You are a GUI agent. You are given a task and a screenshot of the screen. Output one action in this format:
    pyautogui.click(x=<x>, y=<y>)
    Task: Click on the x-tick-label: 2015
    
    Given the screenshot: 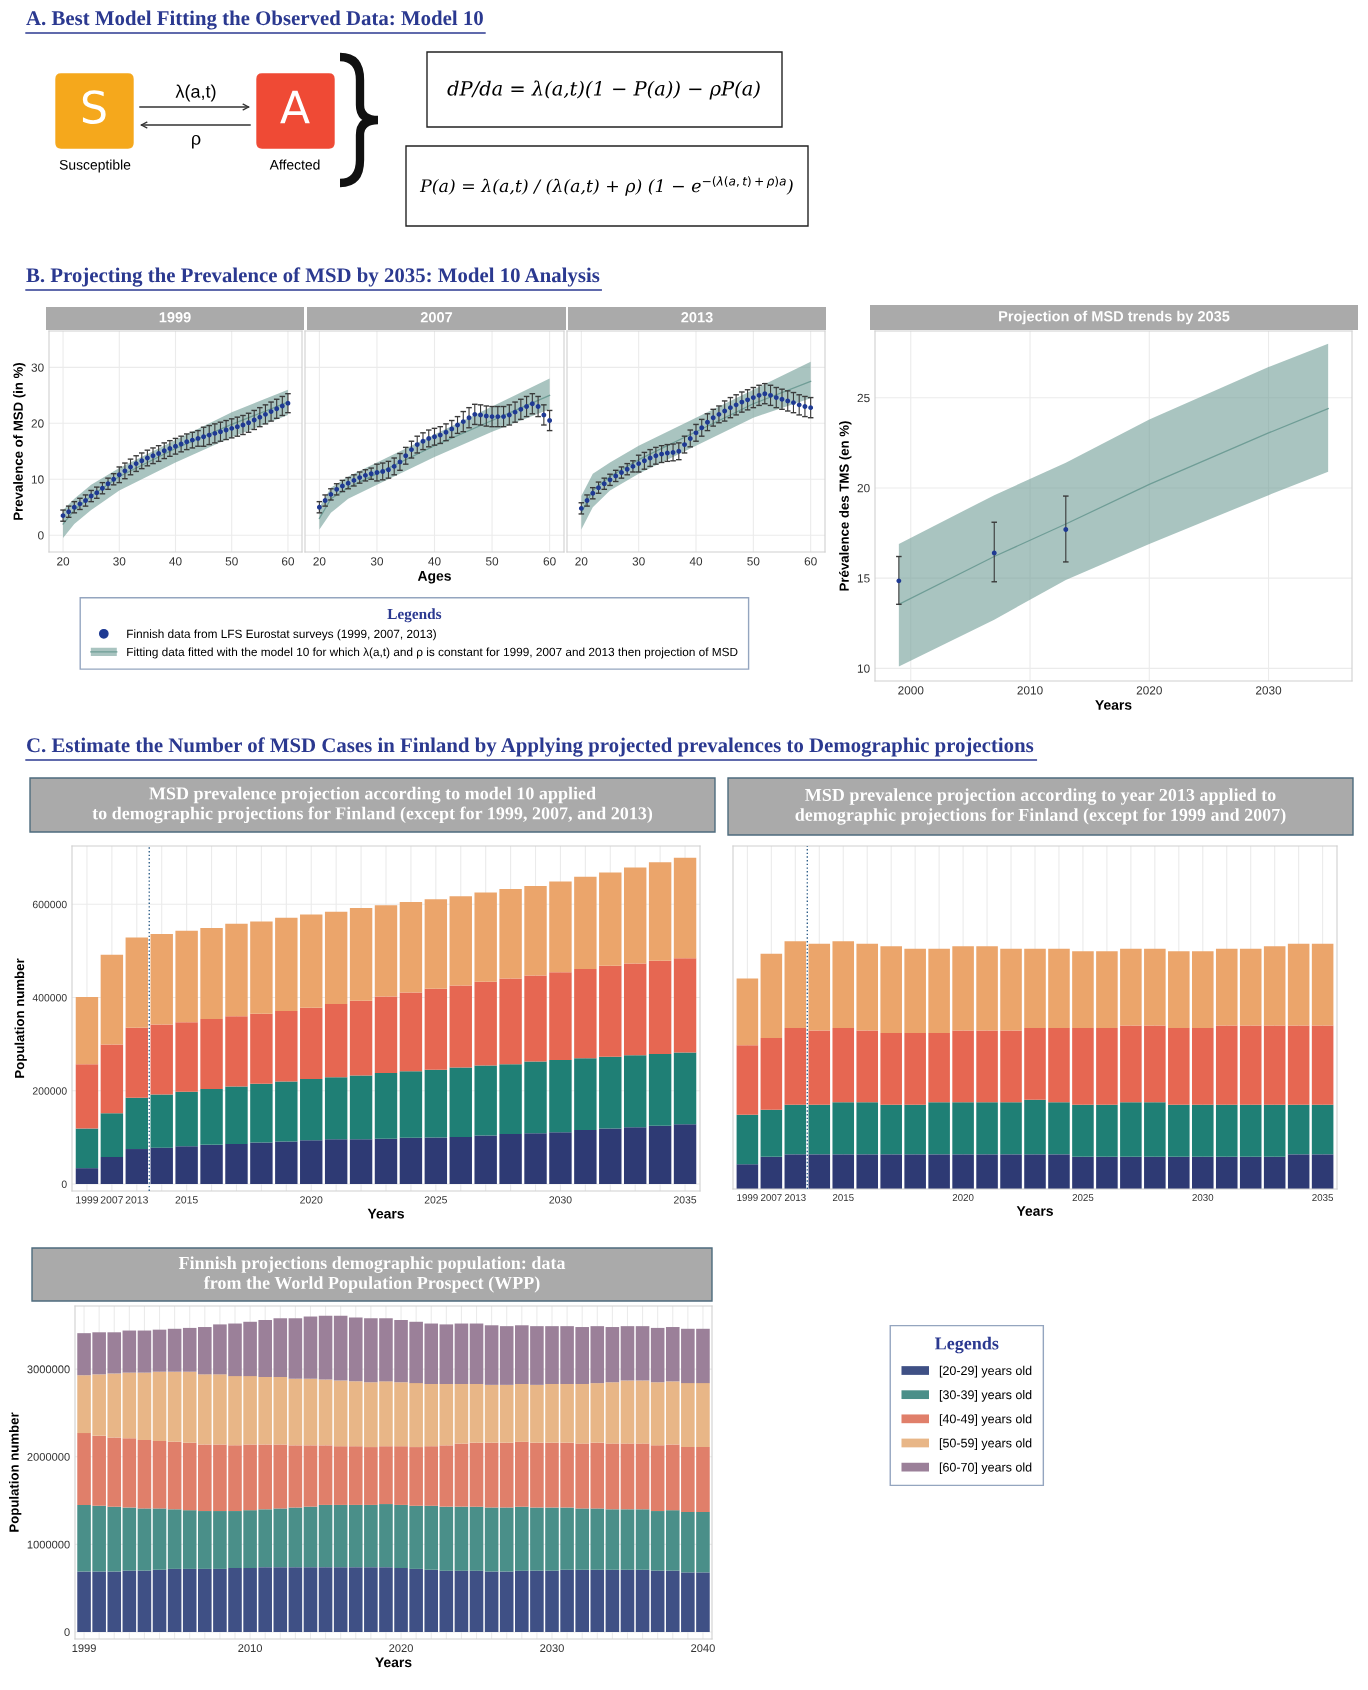 What is the action you would take?
    pyautogui.click(x=186, y=1200)
    